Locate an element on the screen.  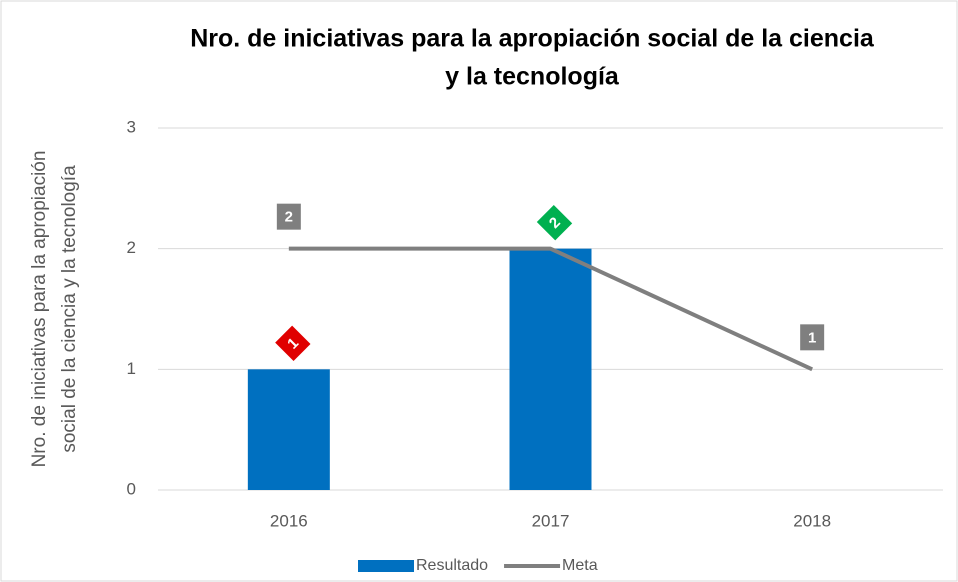
x-tick-label: 2018 is located at coordinates (812, 520).